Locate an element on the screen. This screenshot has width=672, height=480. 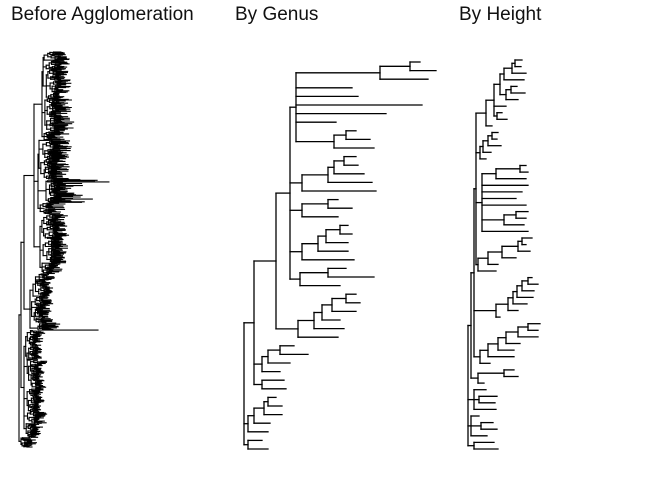
panel-title-by-height: By Height is located at coordinates (500, 14).